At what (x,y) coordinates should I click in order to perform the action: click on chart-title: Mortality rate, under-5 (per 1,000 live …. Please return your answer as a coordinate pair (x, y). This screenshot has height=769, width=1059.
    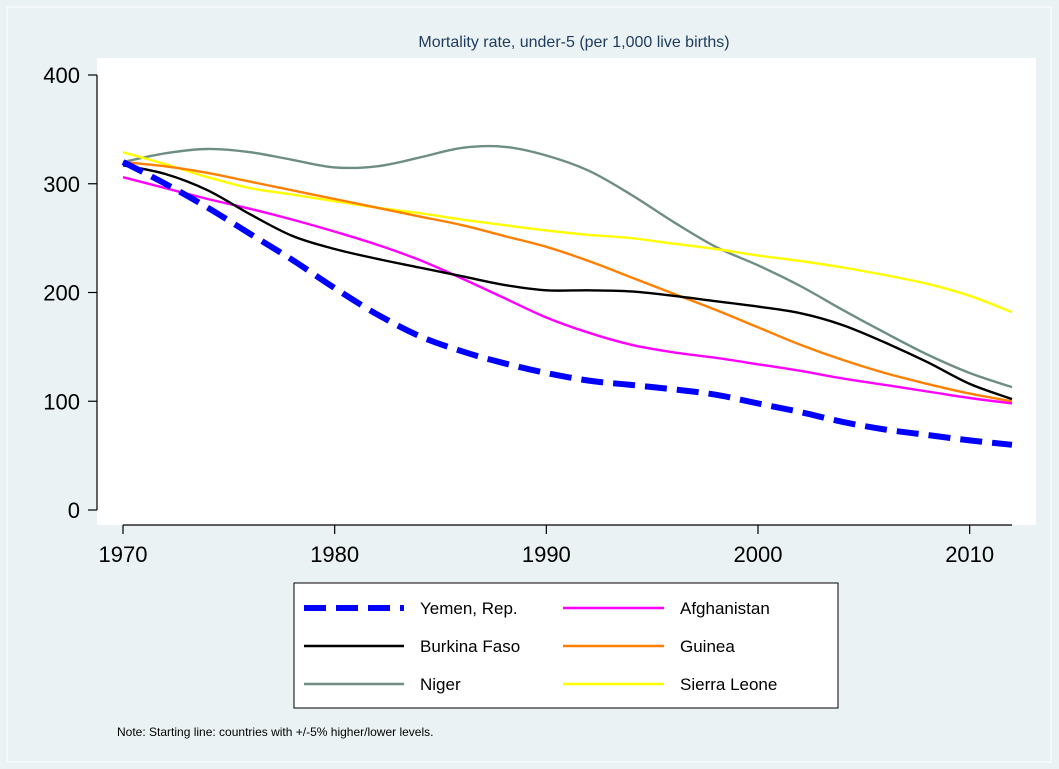
    Looking at the image, I should click on (573, 42).